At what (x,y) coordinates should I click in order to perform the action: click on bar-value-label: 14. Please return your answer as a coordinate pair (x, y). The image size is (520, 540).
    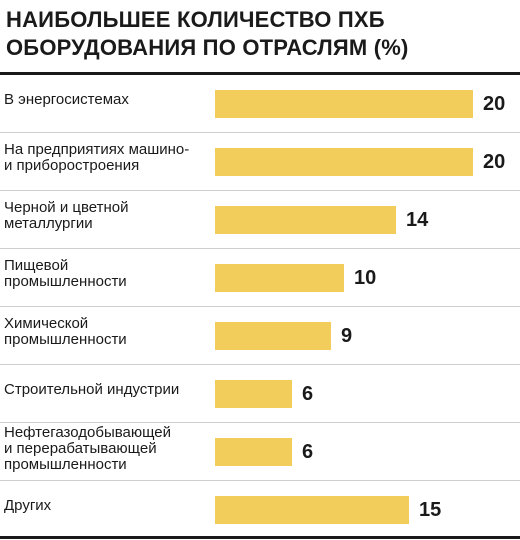
    Looking at the image, I should click on (417, 220).